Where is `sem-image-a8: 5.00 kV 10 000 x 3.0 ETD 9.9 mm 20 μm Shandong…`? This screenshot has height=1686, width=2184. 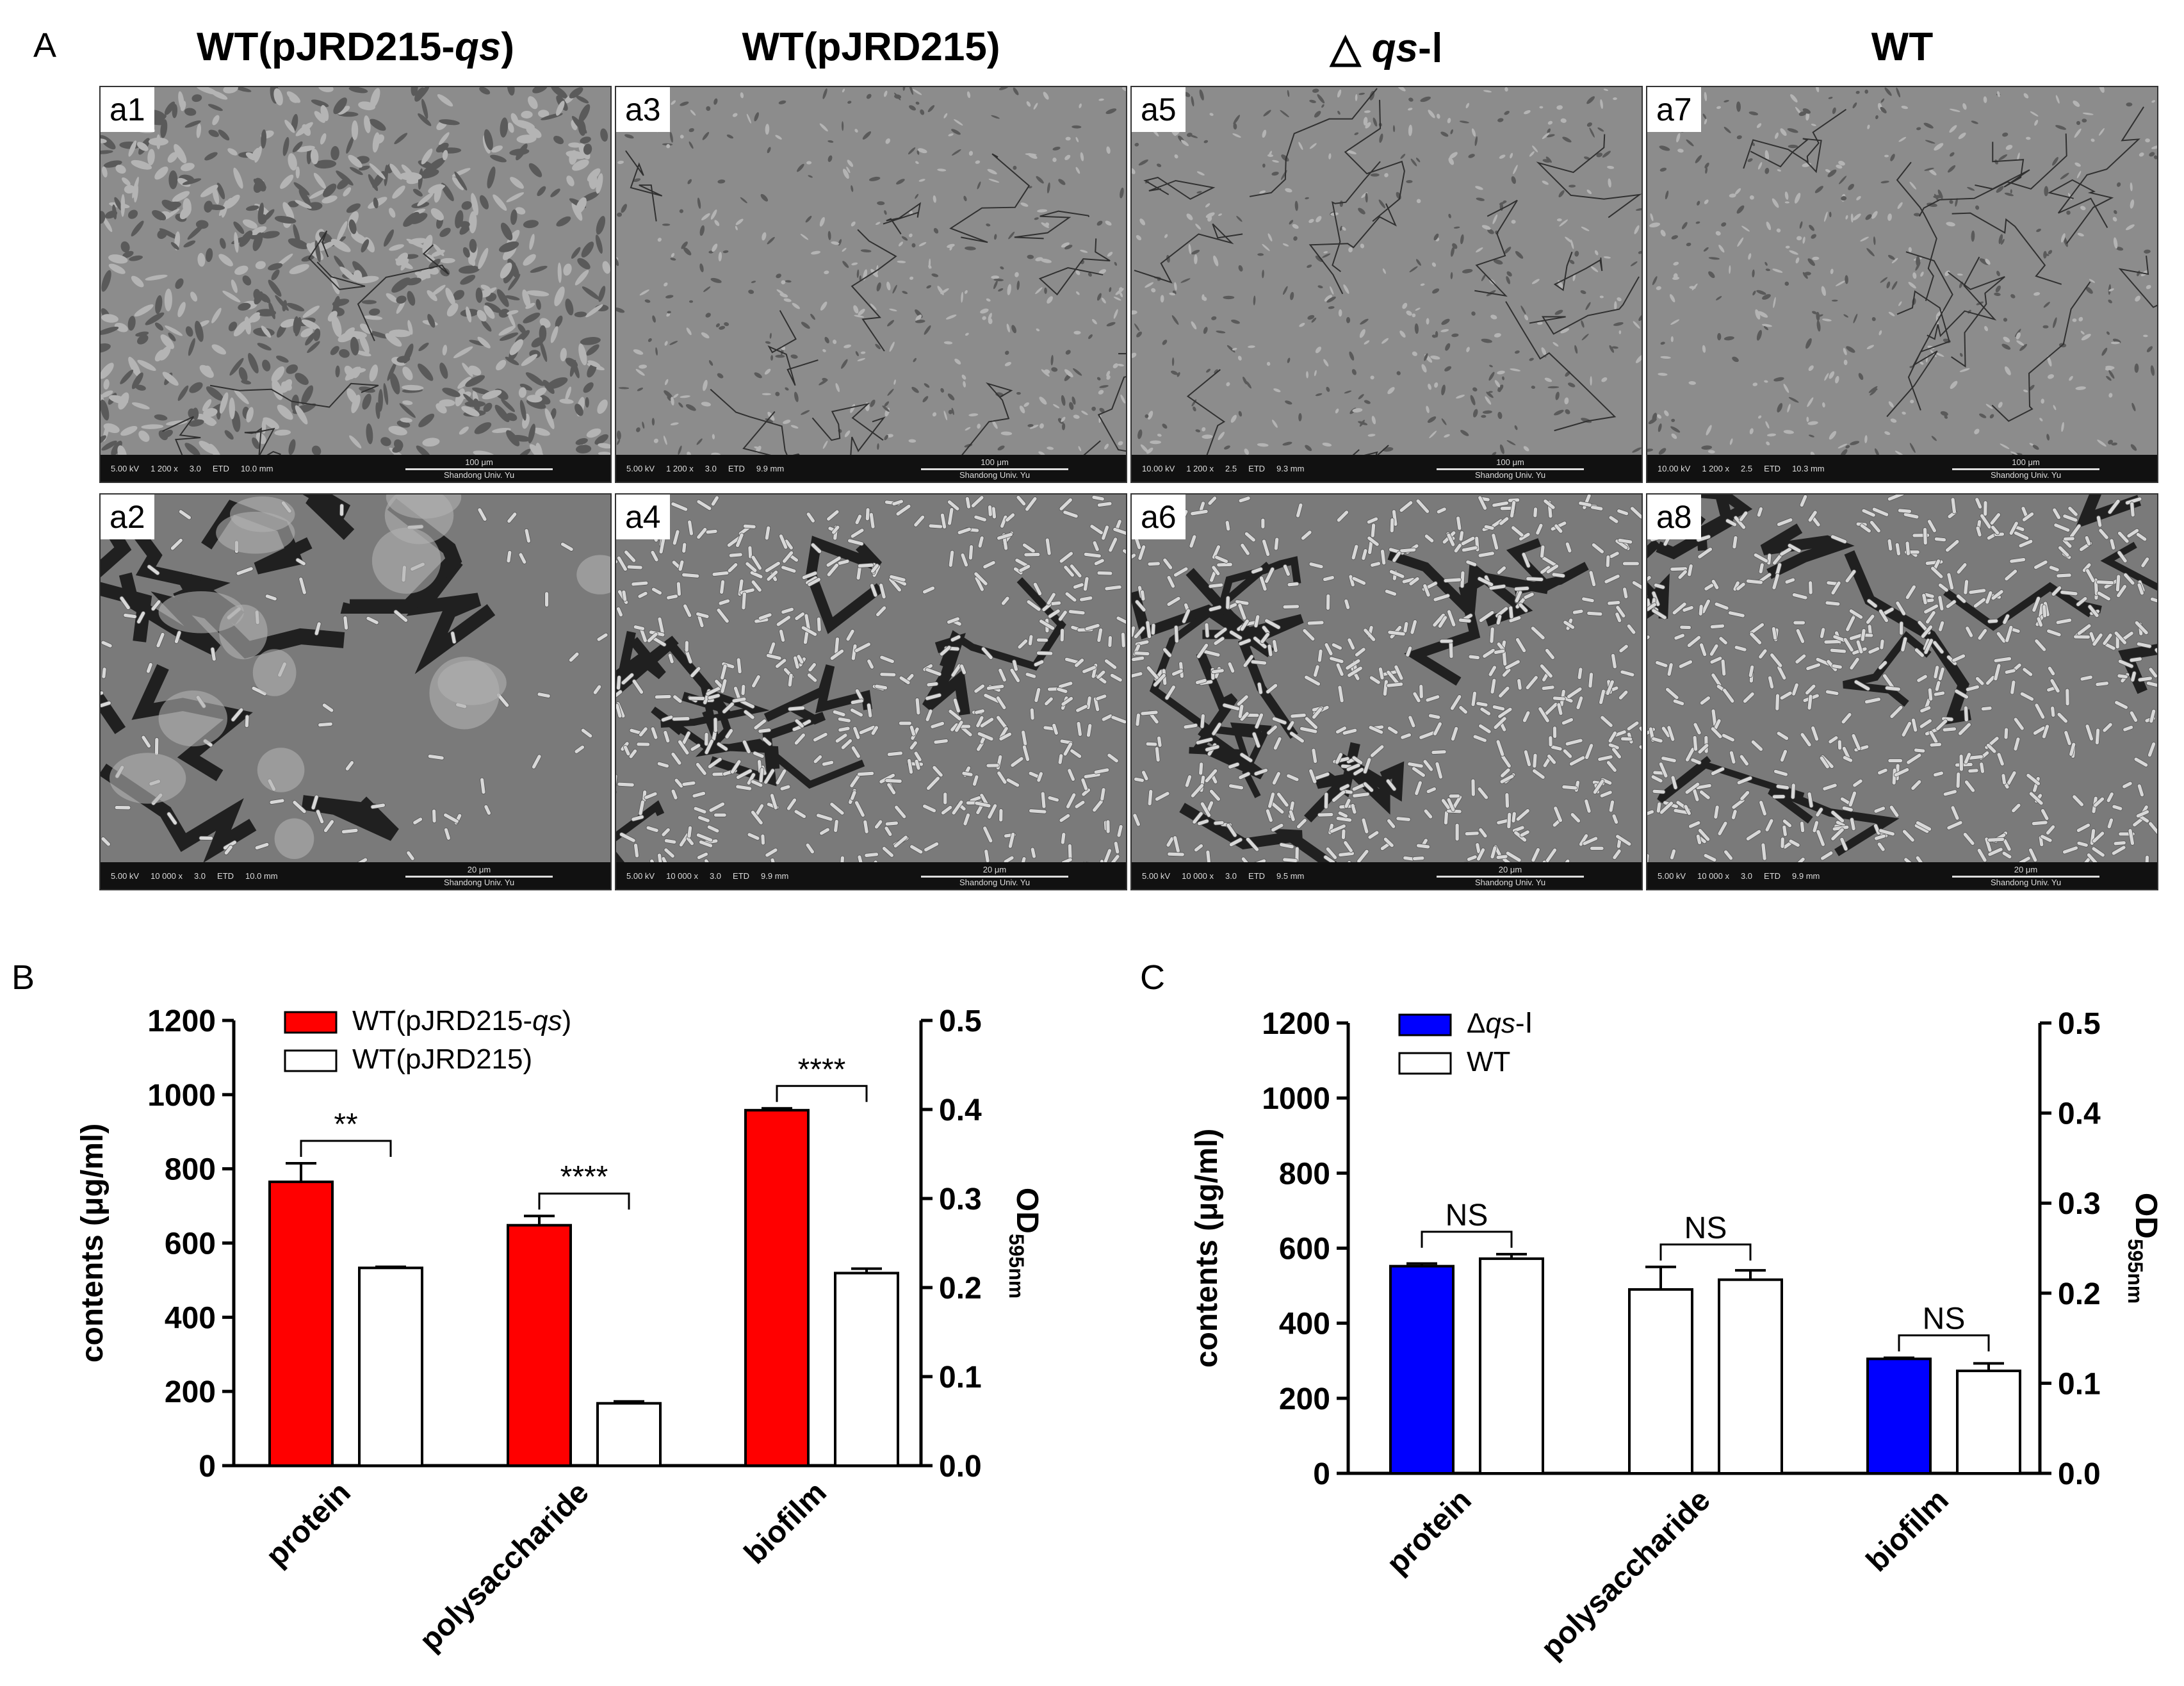
sem-image-a8: 5.00 kV 10 000 x 3.0 ETD 9.9 mm 20 μm Shandong… is located at coordinates (1902, 691).